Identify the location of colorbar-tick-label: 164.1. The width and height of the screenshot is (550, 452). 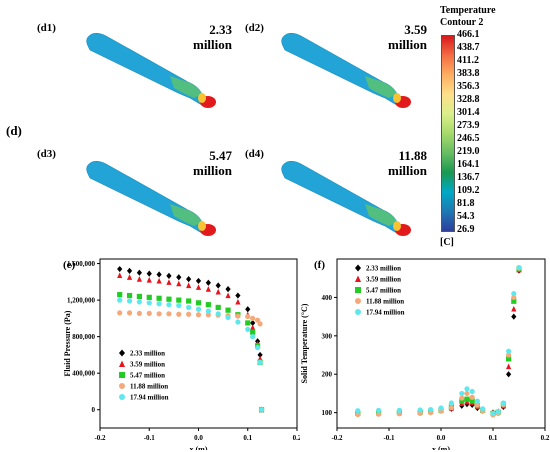
(468, 164).